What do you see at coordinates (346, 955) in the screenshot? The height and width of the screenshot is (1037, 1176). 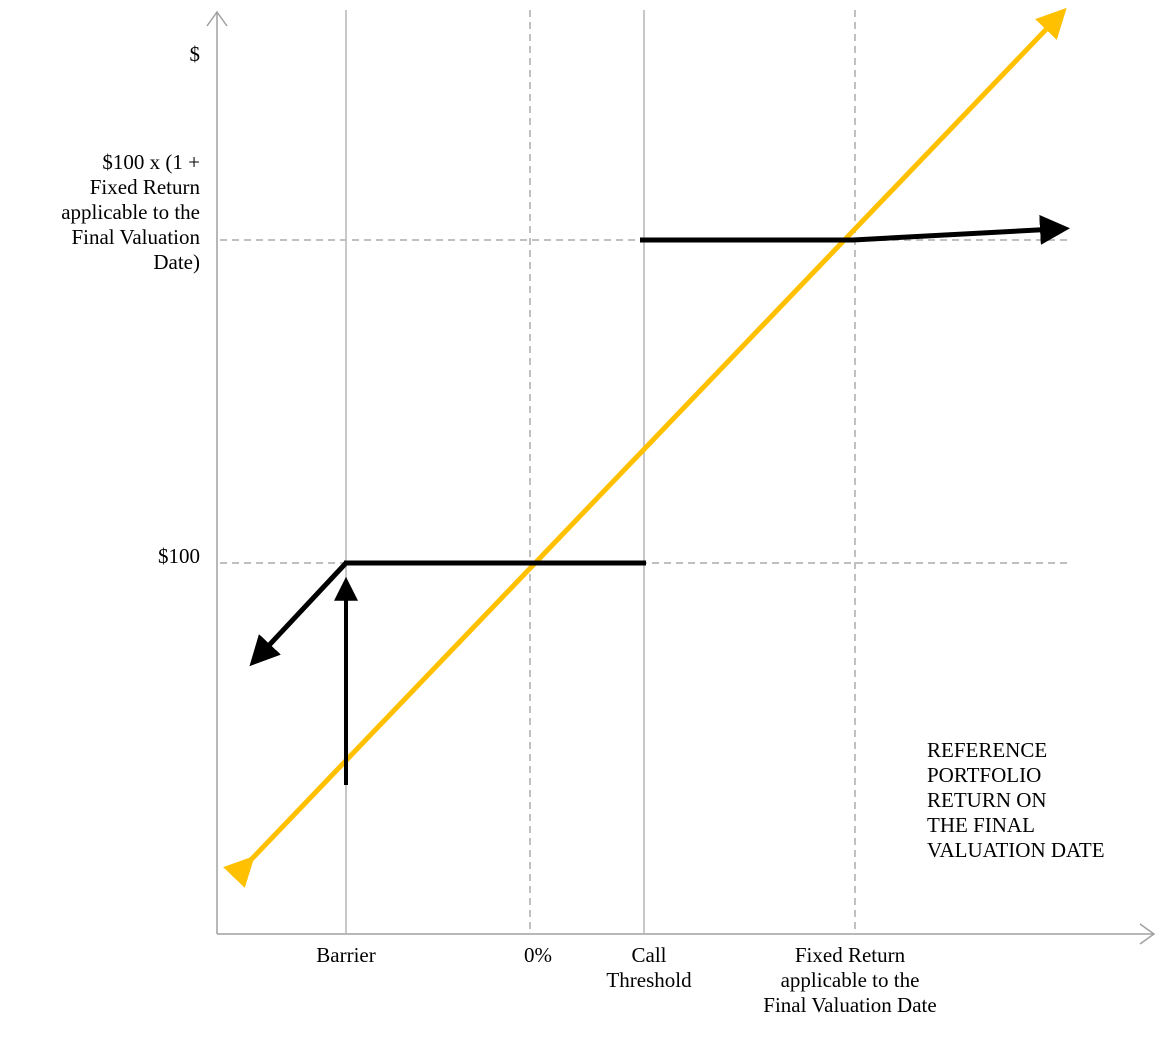 I see `barrier-label: Barrier` at bounding box center [346, 955].